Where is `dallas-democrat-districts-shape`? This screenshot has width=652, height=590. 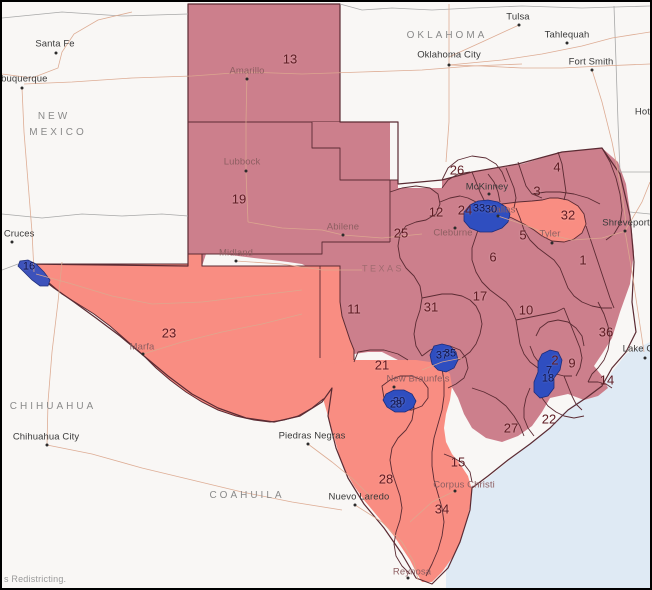 dallas-democrat-districts-shape is located at coordinates (487, 216).